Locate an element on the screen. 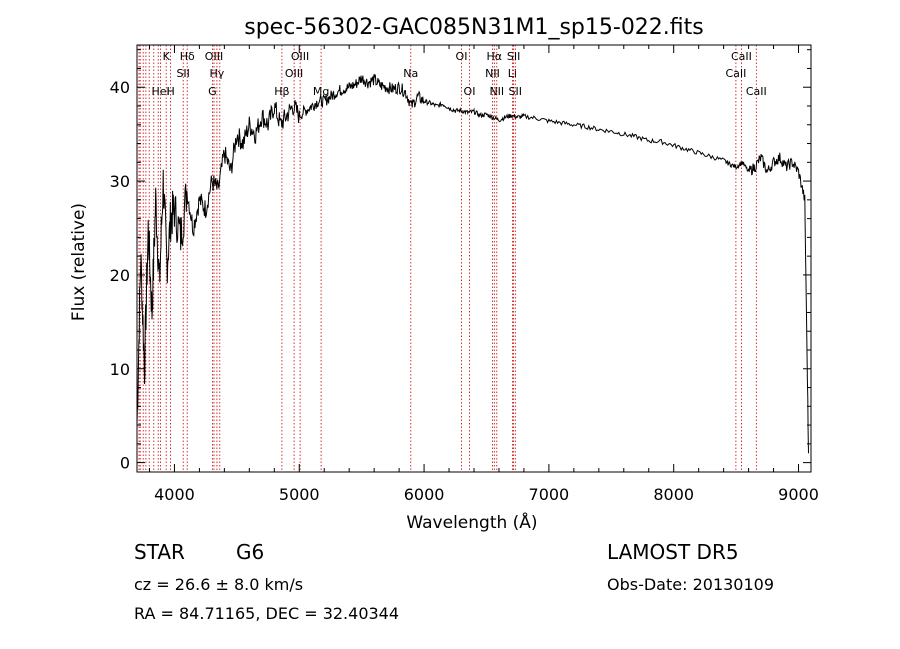 The image size is (900, 649). coordinates-text: RA = 84.71165, DEC = 32.40344 is located at coordinates (267, 613).